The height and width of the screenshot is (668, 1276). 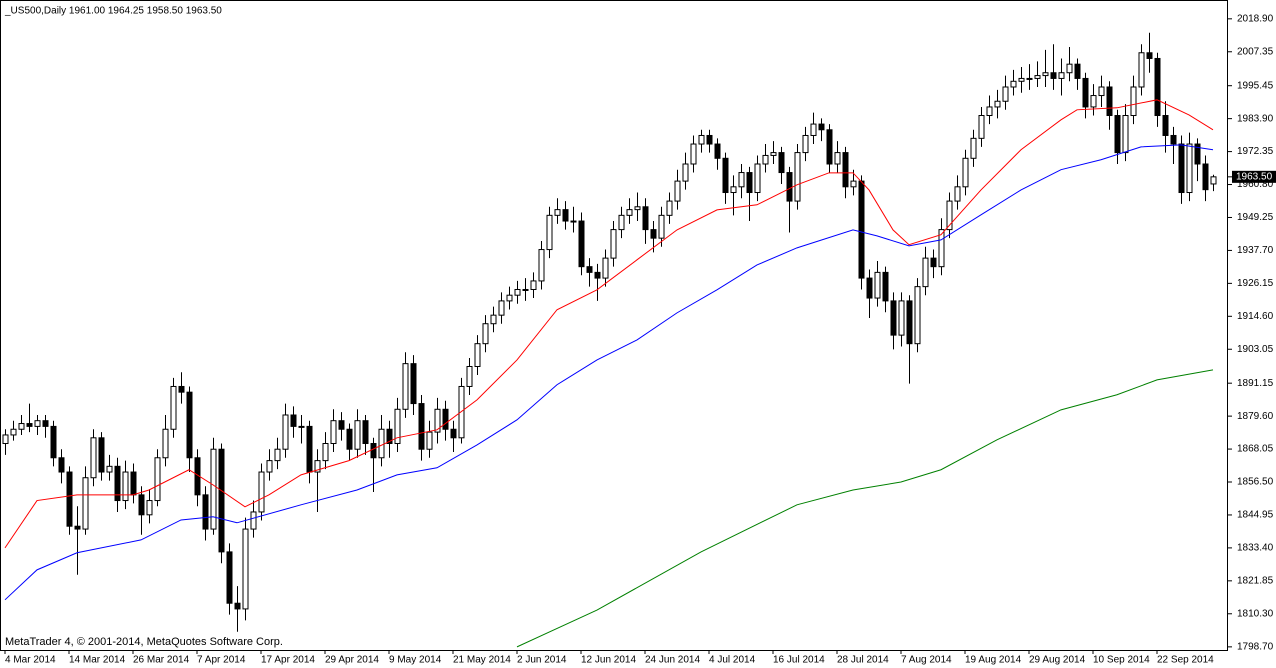 I want to click on y-tick-label: 1856.50, so click(x=1255, y=482).